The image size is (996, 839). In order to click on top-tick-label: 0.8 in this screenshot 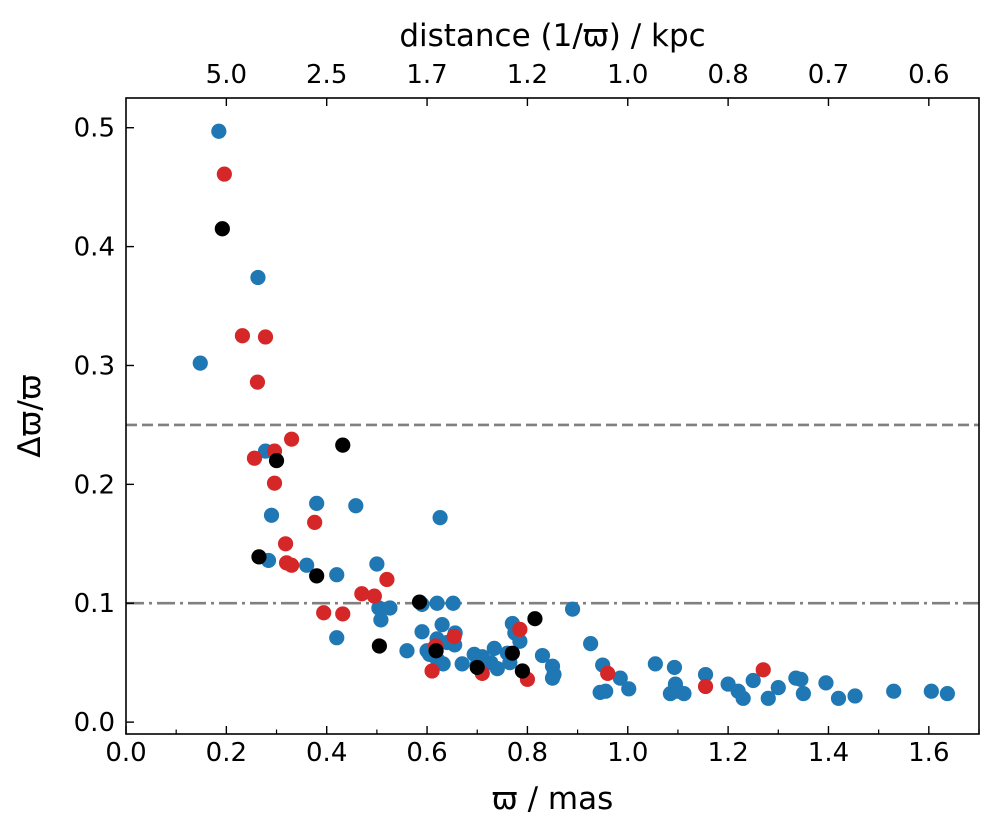, I will do `click(727, 75)`.